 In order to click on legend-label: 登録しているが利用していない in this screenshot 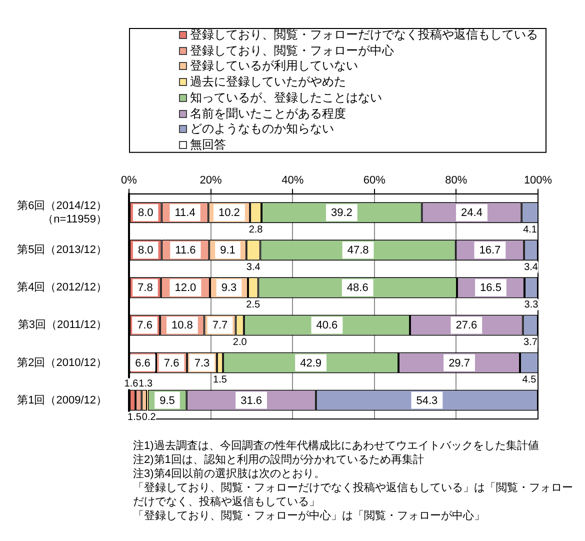, I will do `click(274, 65)`.